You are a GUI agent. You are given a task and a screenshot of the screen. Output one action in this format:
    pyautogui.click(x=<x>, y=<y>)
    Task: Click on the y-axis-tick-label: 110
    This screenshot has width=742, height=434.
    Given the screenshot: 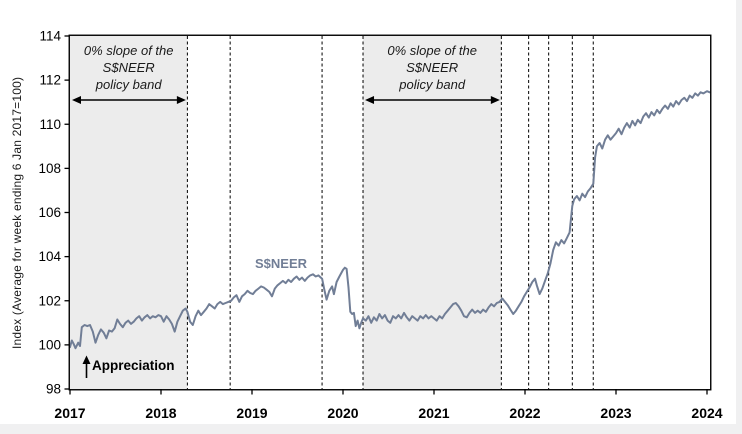 What is the action you would take?
    pyautogui.click(x=50, y=124)
    